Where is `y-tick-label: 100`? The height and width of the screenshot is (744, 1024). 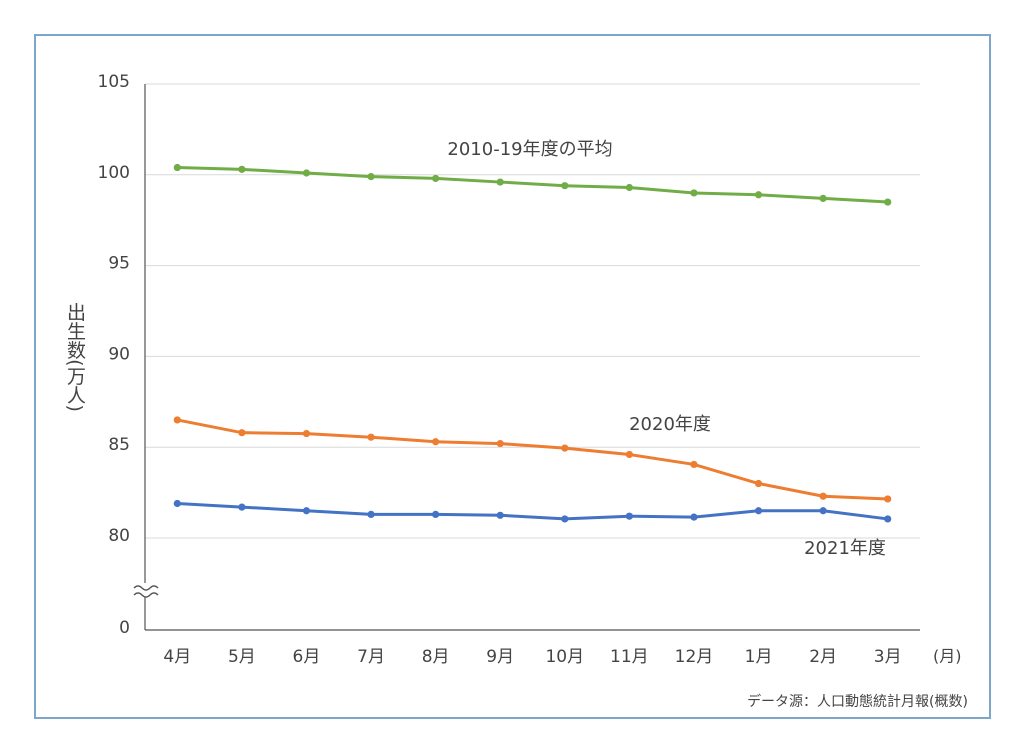 y-tick-label: 100 is located at coordinates (114, 173).